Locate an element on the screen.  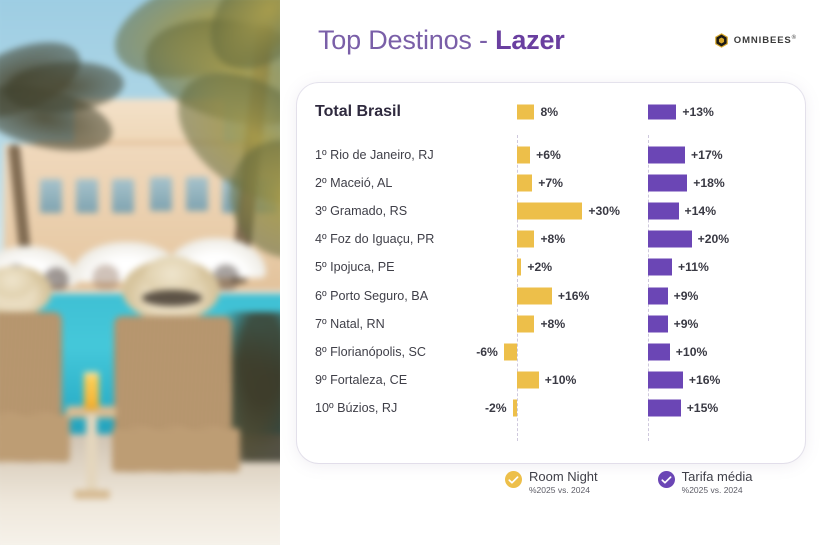
legend-label: Tarifa média is located at coordinates (717, 476).